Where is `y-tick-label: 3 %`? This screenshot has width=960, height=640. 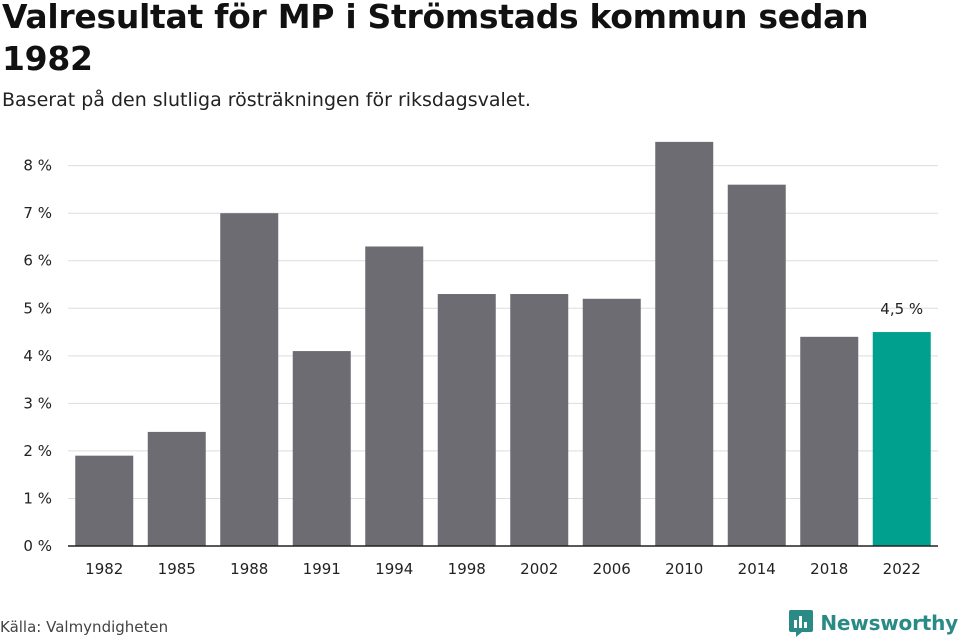
y-tick-label: 3 % is located at coordinates (37, 403).